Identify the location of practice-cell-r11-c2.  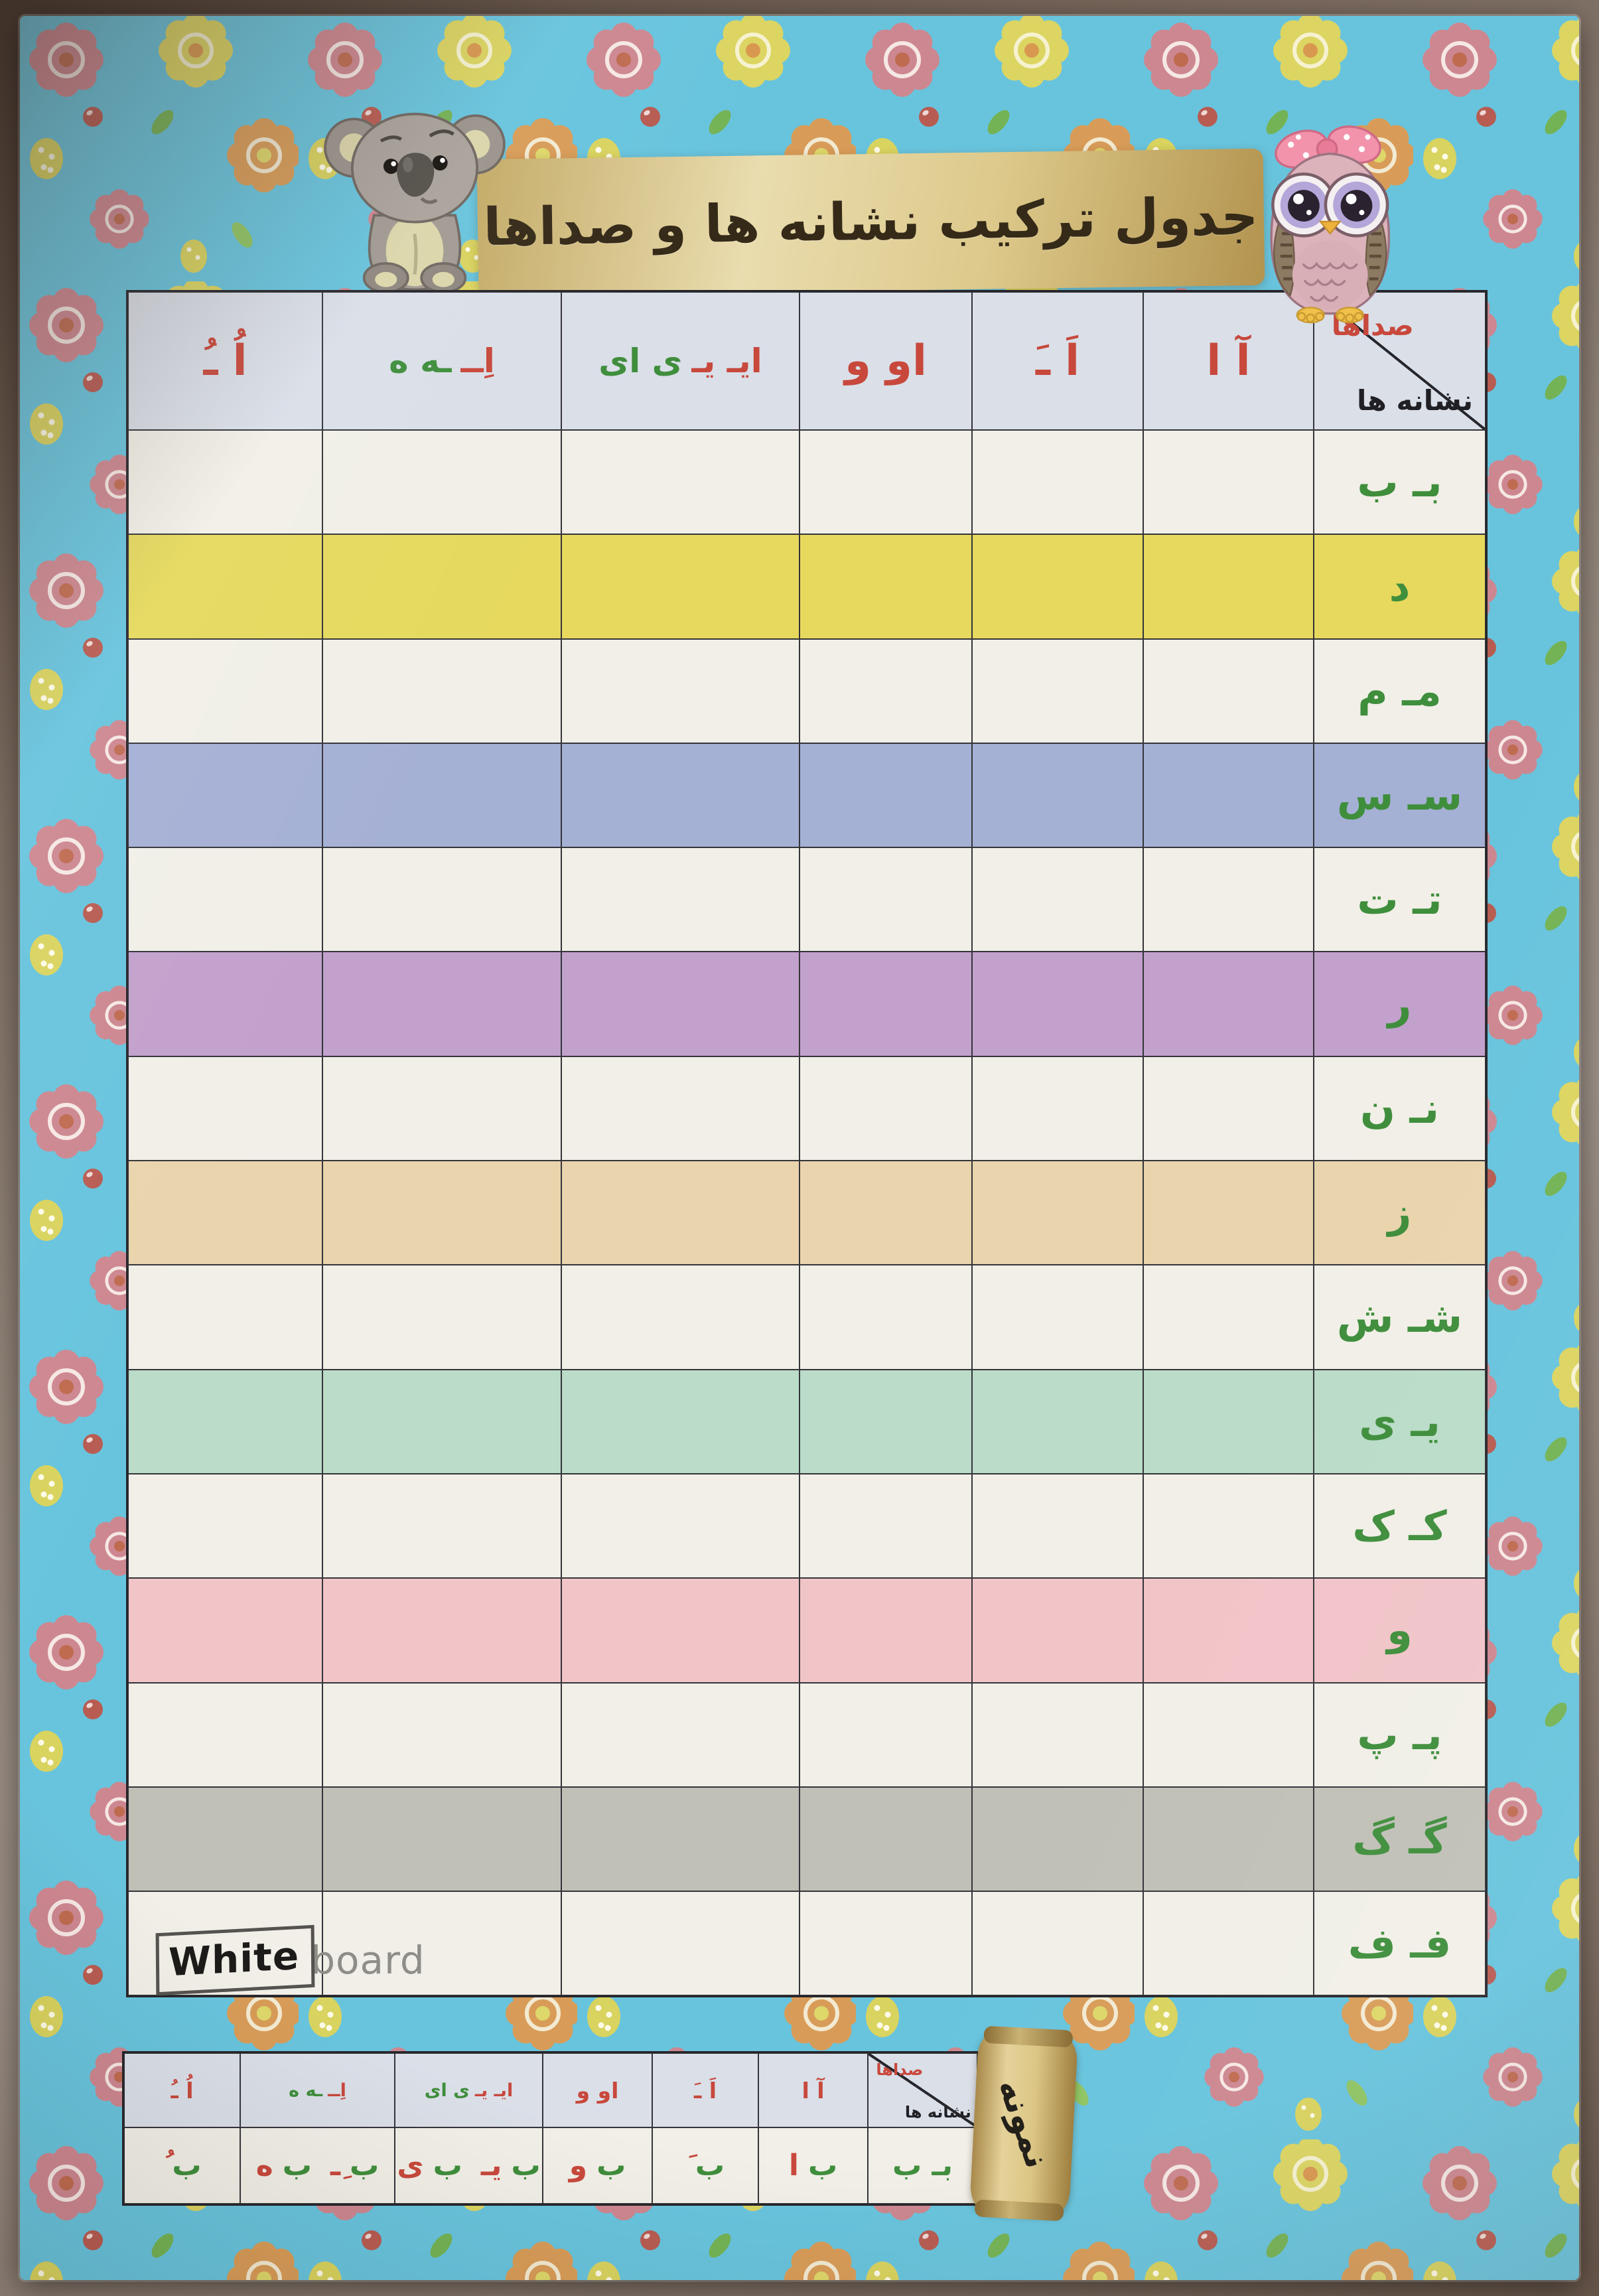
(1057, 1526).